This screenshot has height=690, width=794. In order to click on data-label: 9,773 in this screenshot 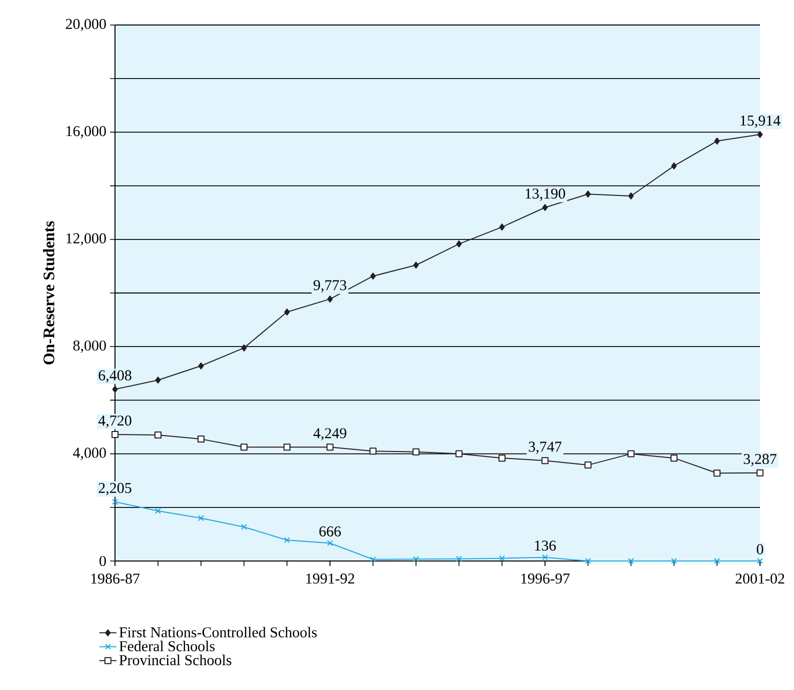, I will do `click(330, 286)`.